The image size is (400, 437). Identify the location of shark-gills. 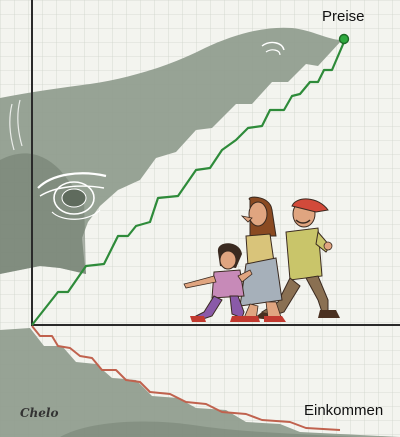
(16, 125).